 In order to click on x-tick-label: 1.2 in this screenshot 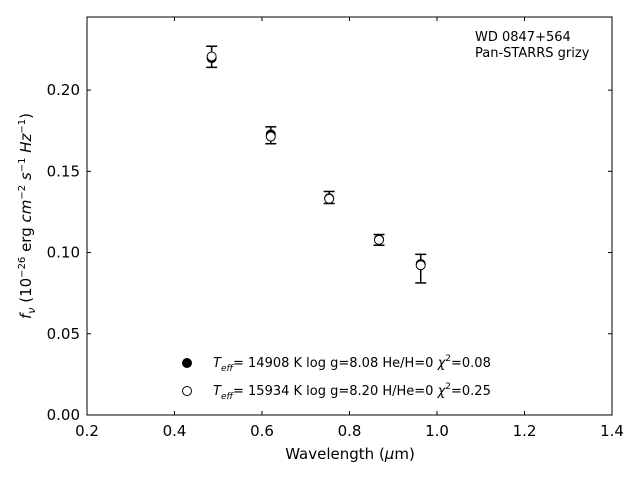, I will do `click(525, 431)`.